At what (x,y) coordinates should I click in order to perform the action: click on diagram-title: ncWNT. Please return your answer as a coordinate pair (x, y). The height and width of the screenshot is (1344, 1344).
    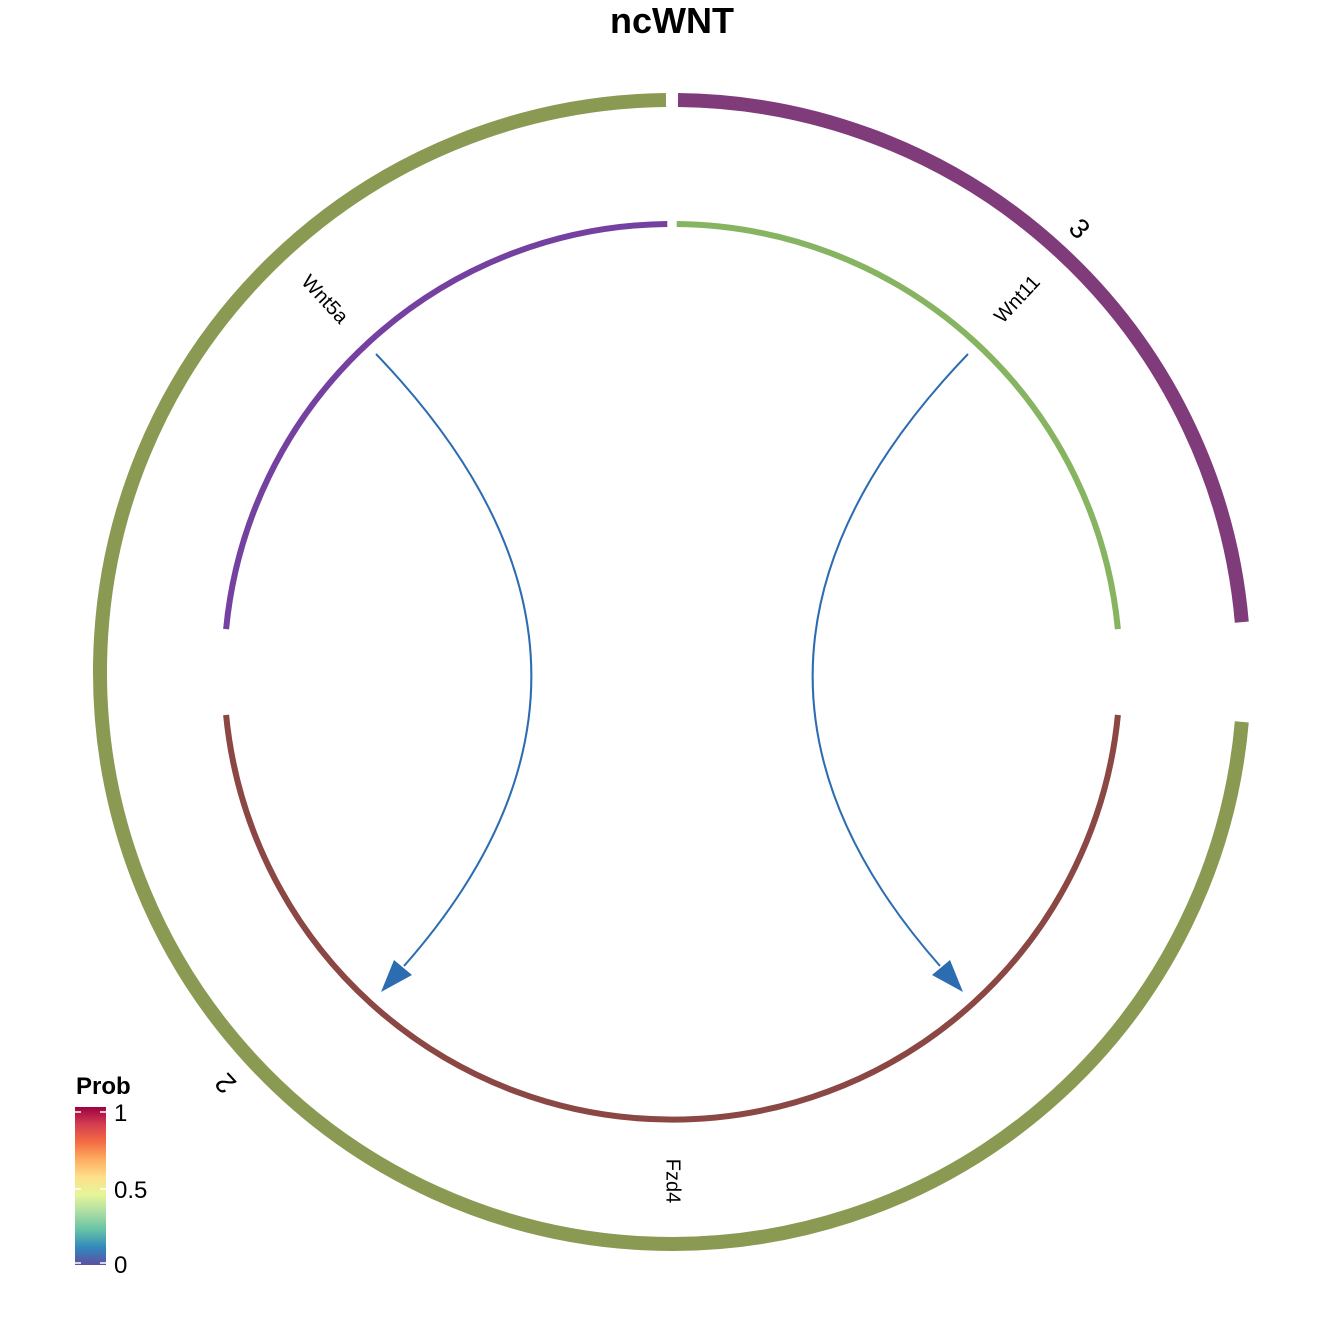
    Looking at the image, I should click on (672, 20).